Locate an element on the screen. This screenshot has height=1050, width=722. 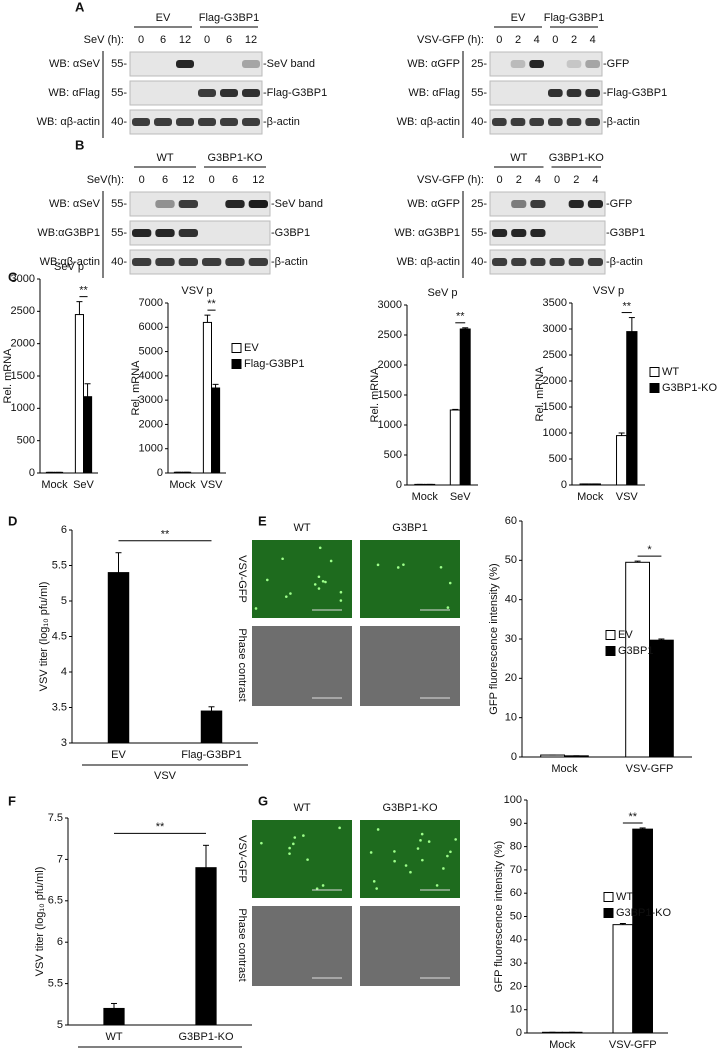
group-label: EV is located at coordinates (163, 18).